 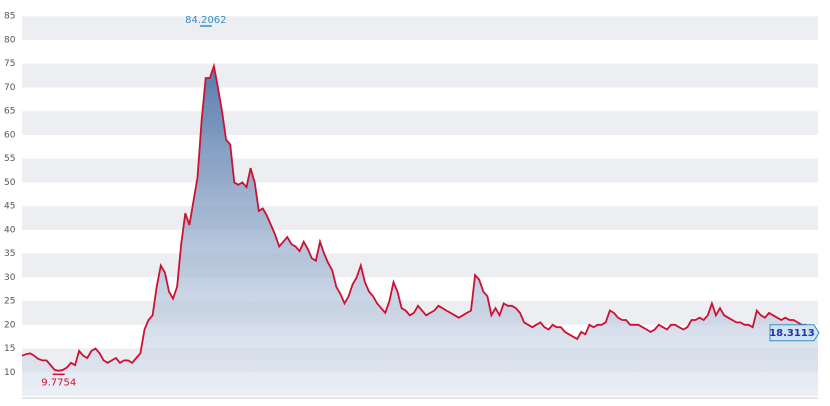 I want to click on y-tick-label: 80, so click(x=10, y=40).